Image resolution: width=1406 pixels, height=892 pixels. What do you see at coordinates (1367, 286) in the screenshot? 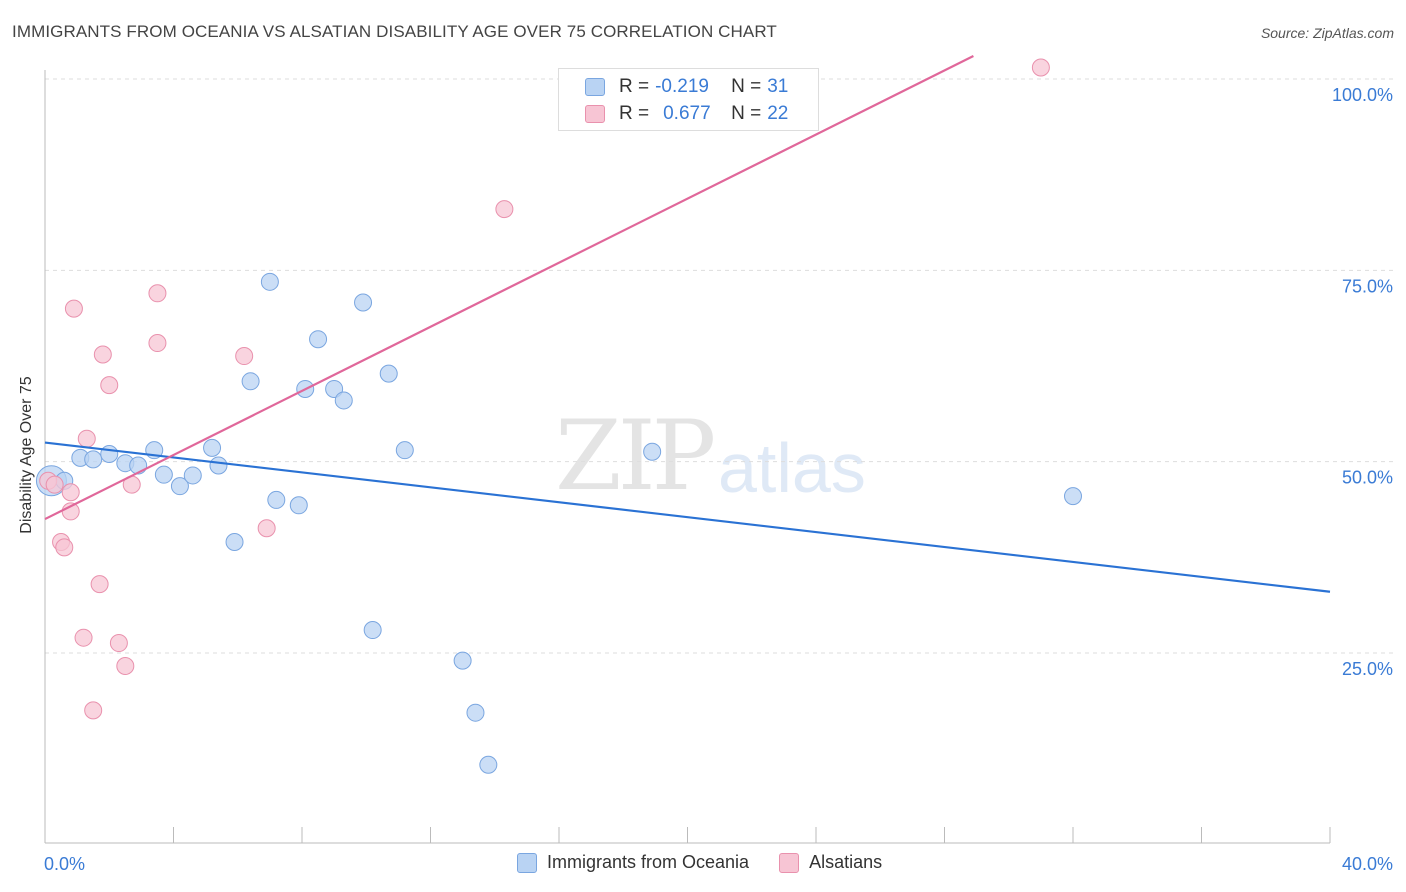
I see `y-tick-label: 75.0%` at bounding box center [1367, 286].